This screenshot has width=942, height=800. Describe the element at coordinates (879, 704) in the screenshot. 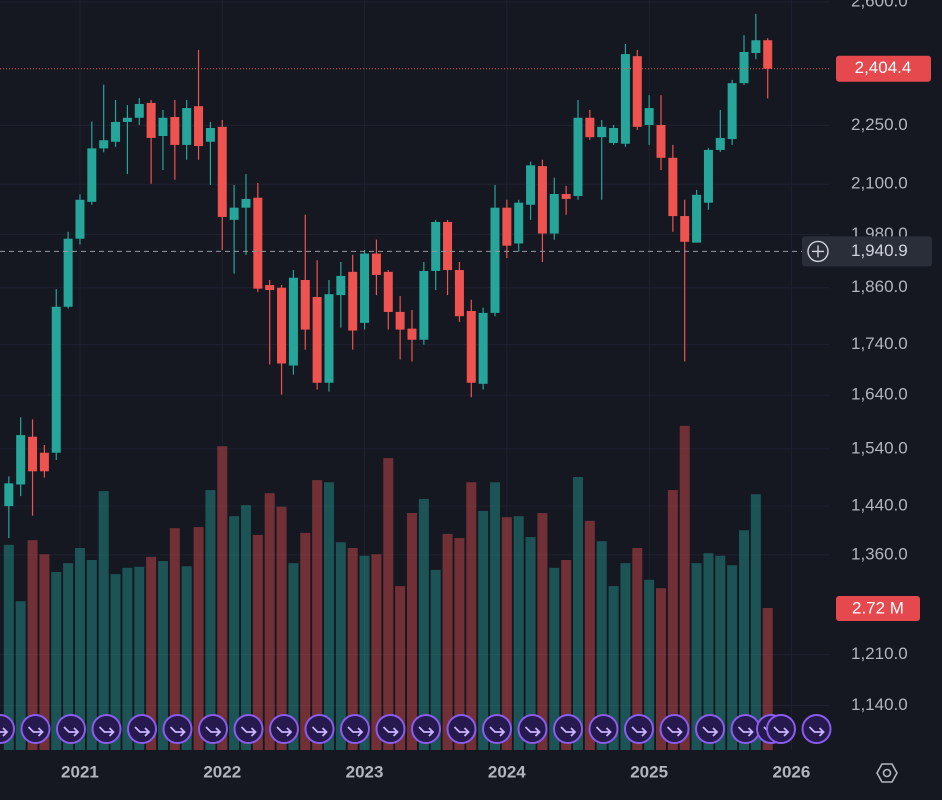

I see `y-tick-label: 1,140.0` at that location.